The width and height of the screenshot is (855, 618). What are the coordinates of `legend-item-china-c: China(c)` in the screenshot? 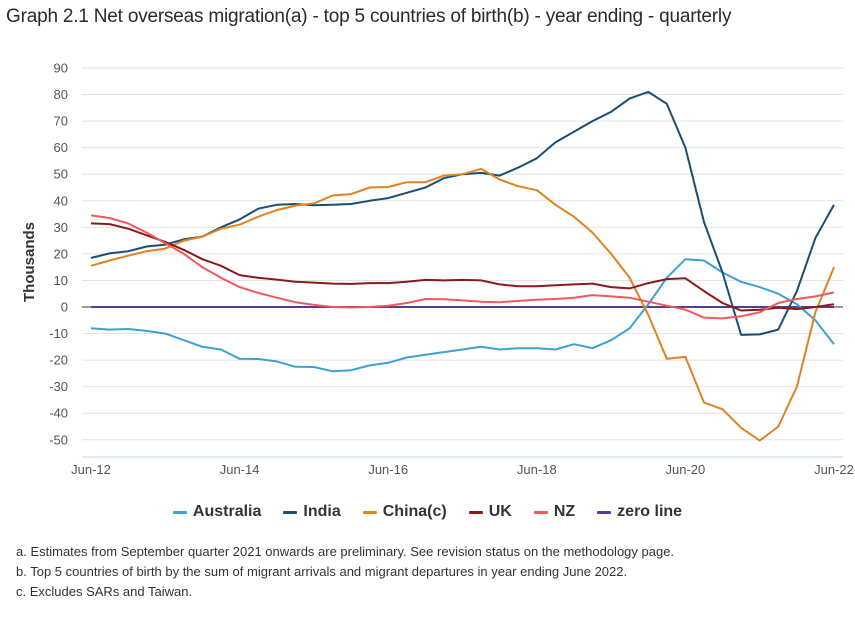 It's located at (404, 512).